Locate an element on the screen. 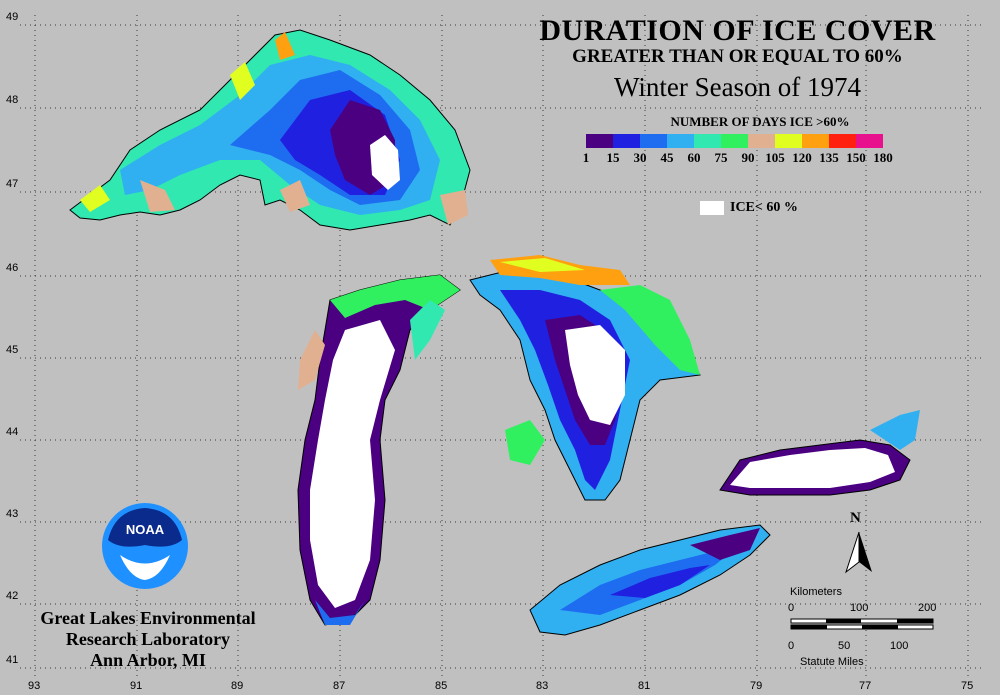 The image size is (1000, 695). scale-mi-label: Statute Miles is located at coordinates (832, 662).